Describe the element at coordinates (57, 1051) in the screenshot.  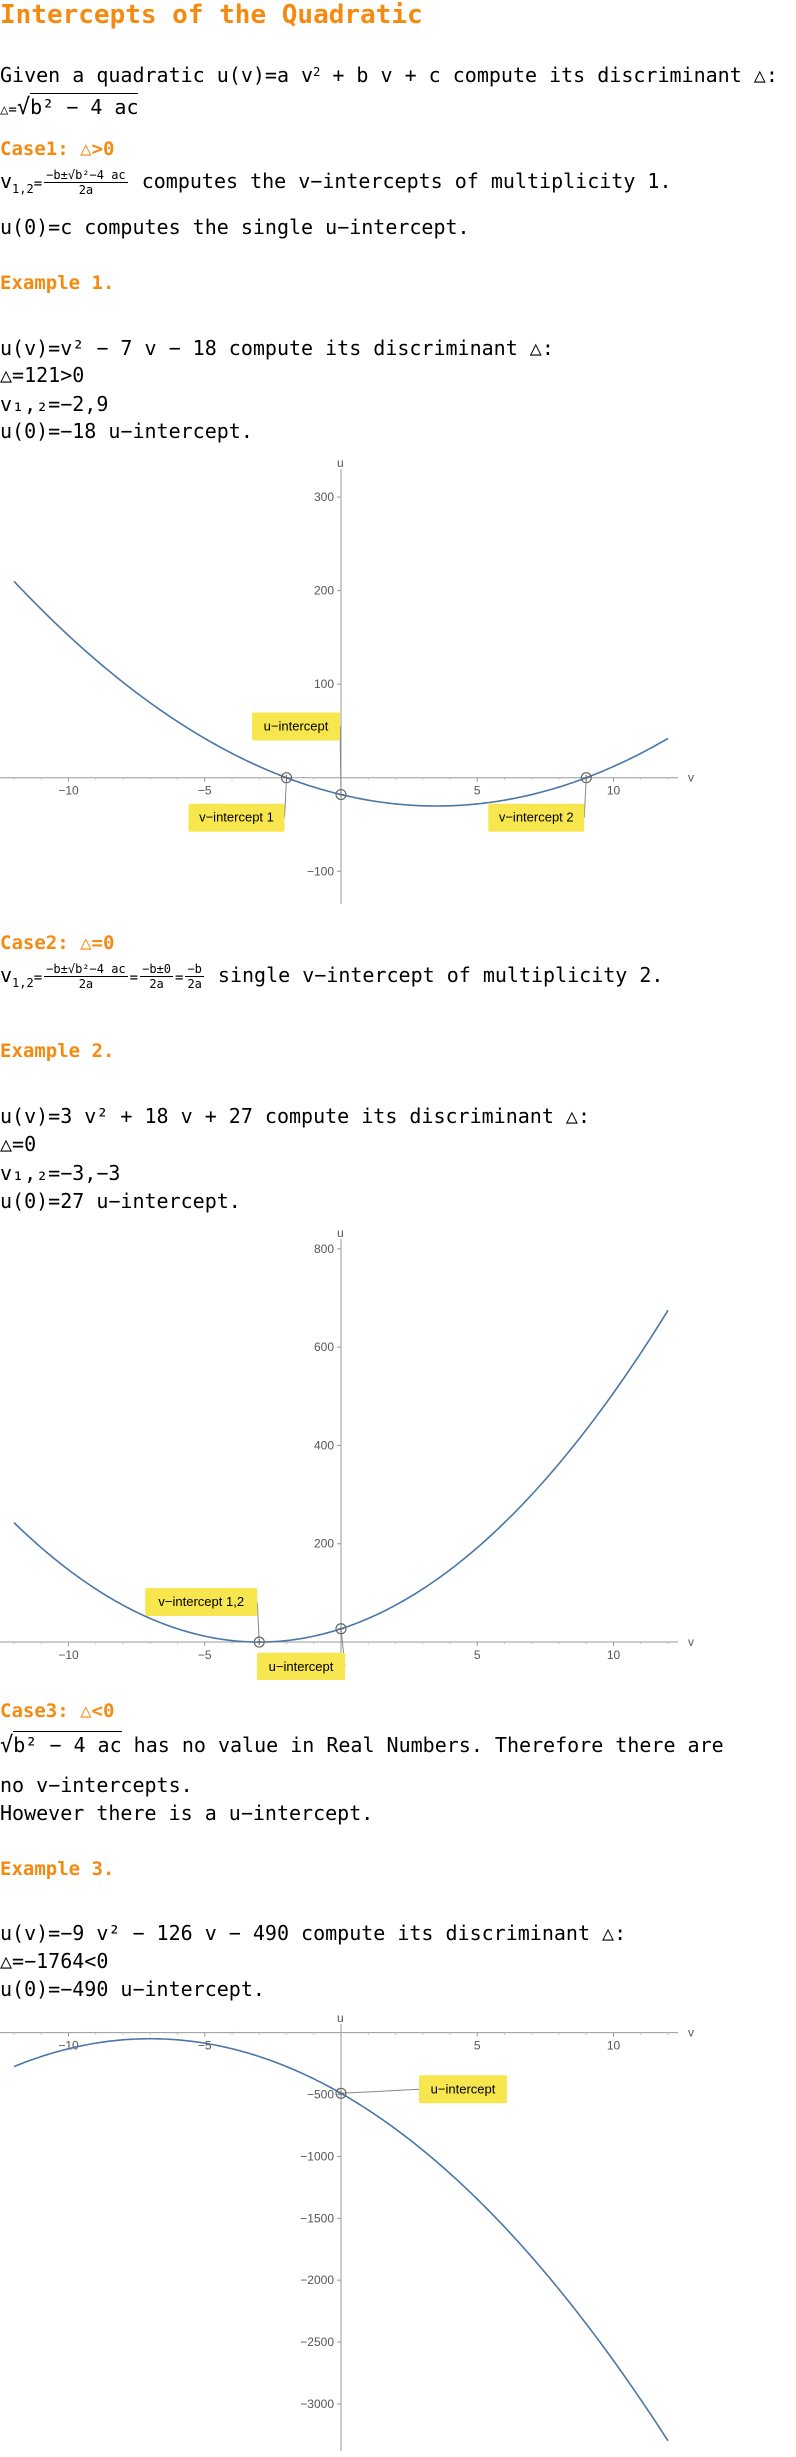
I see `example2-heading: Example 2.` at that location.